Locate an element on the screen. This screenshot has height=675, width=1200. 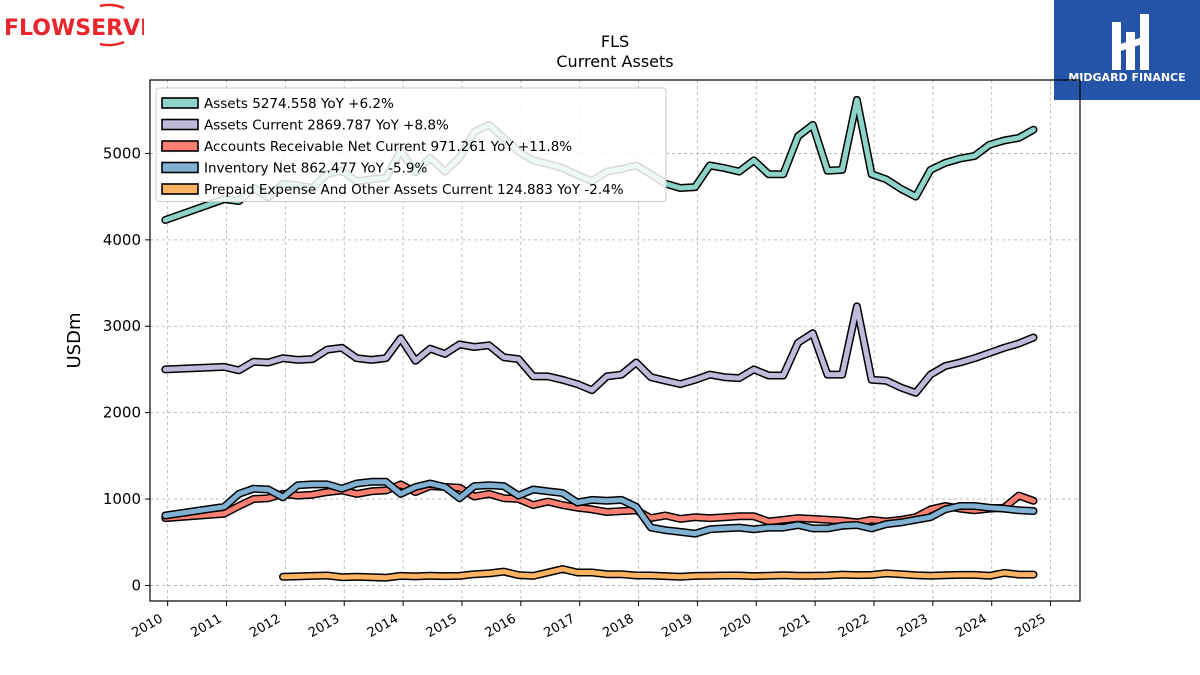
legend-entry: Assets Current 2869.787 YoY +8.8% is located at coordinates (326, 126).